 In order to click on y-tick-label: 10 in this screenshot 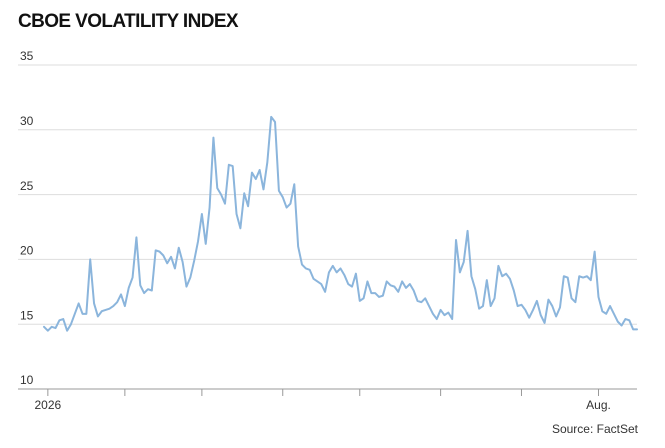, I will do `click(27, 380)`.